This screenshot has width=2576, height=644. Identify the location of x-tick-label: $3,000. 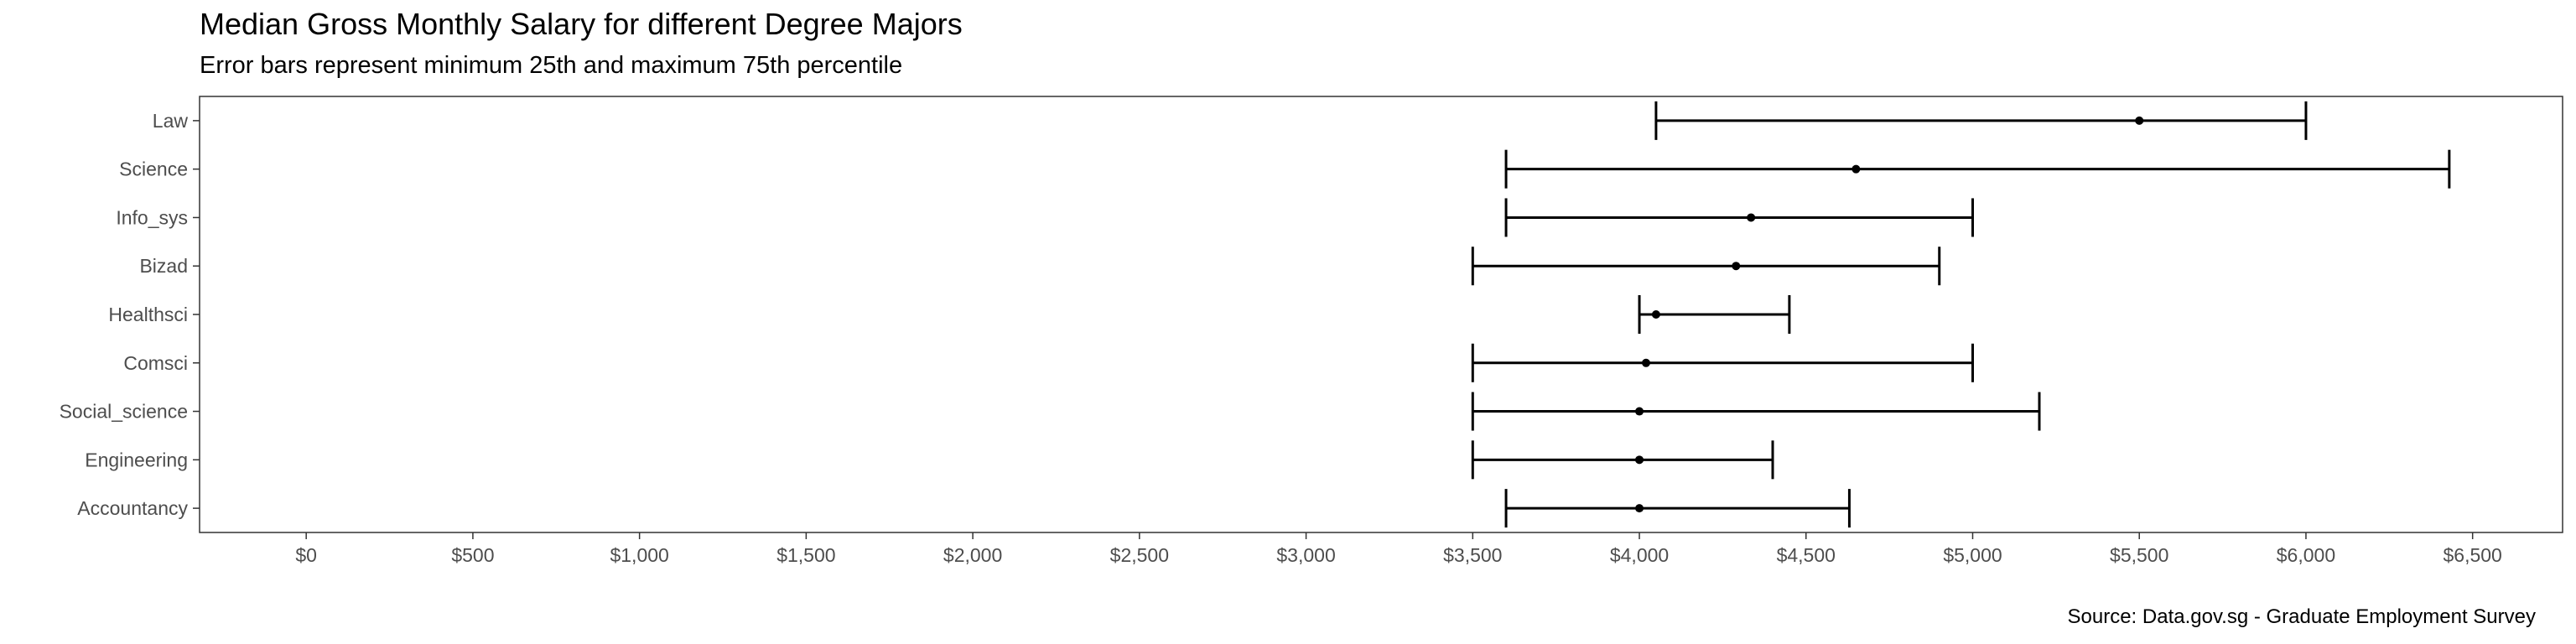
(1305, 555).